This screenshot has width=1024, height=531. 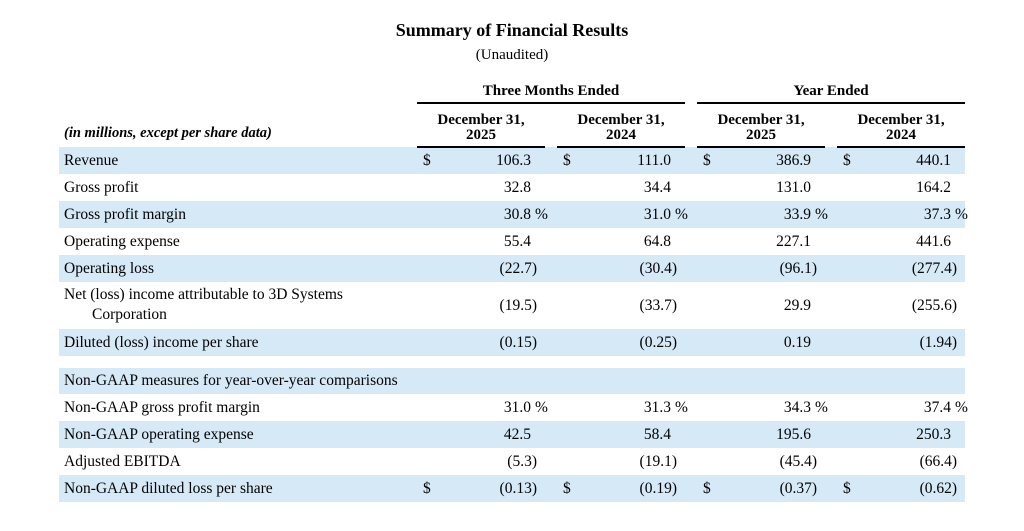 I want to click on date-header-q-2025: December 31, 2025, so click(x=481, y=125).